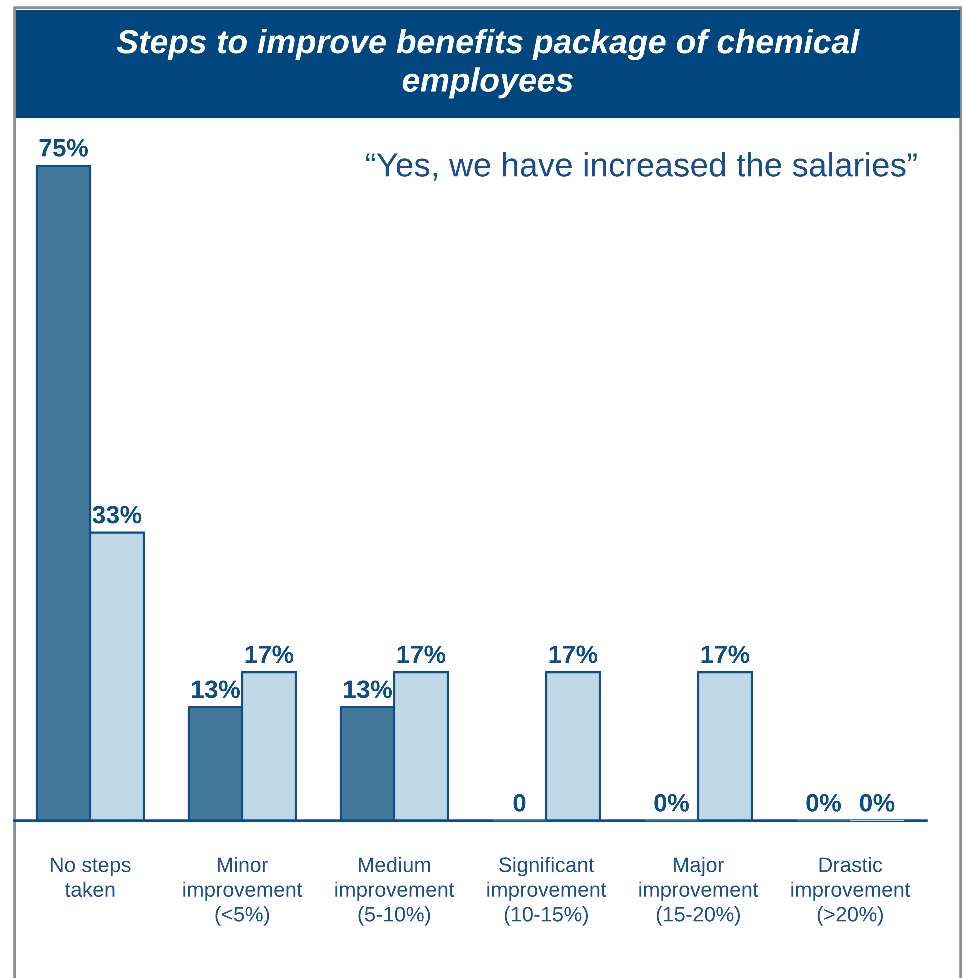  What do you see at coordinates (851, 891) in the screenshot?
I see `x-tick-label: Drastic improvement (>20%)` at bounding box center [851, 891].